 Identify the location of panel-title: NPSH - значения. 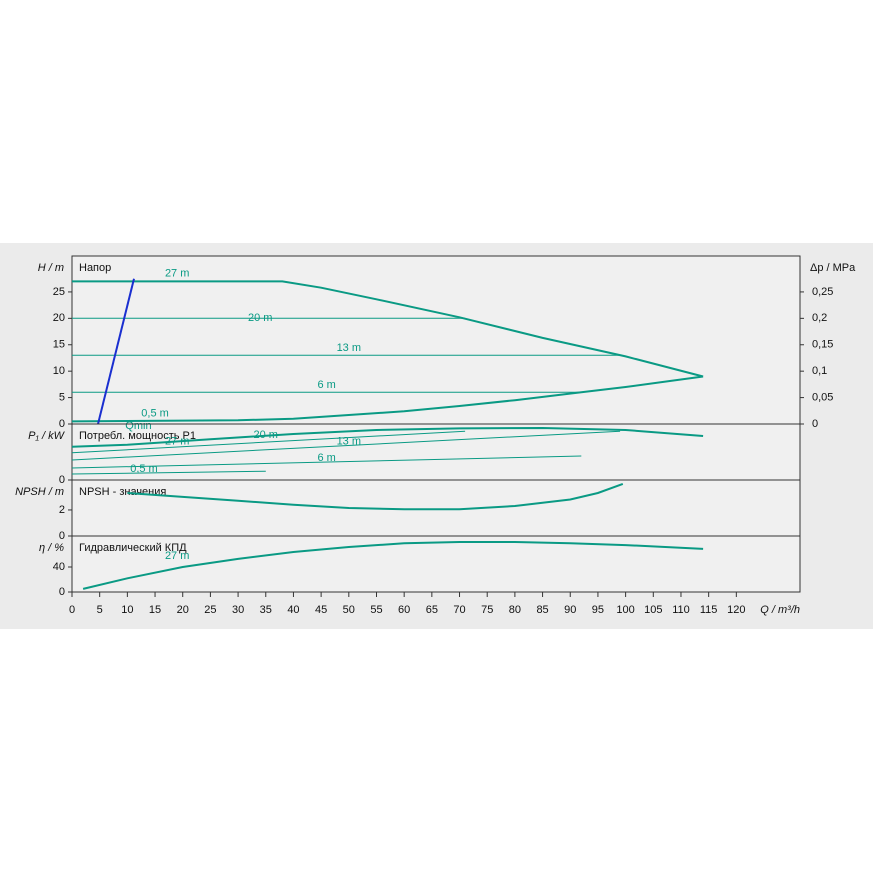
(122, 492).